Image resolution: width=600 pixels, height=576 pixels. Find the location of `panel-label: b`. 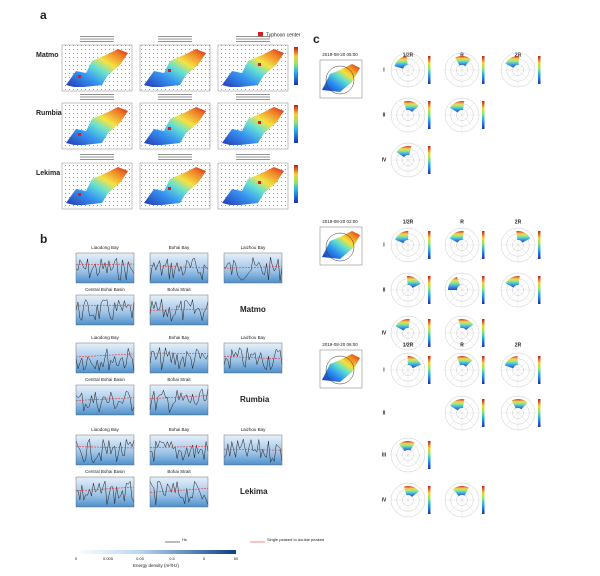

panel-label: b is located at coordinates (43, 239).